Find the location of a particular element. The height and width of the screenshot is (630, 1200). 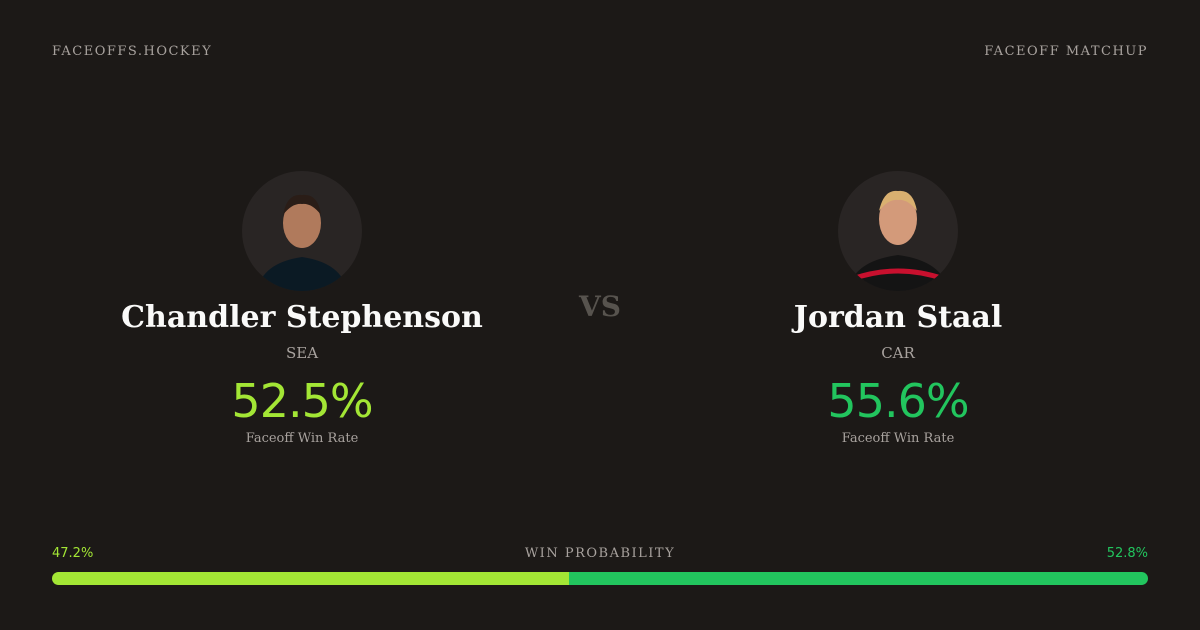

site-name: FACEOFFS.HOCKEY is located at coordinates (132, 51).